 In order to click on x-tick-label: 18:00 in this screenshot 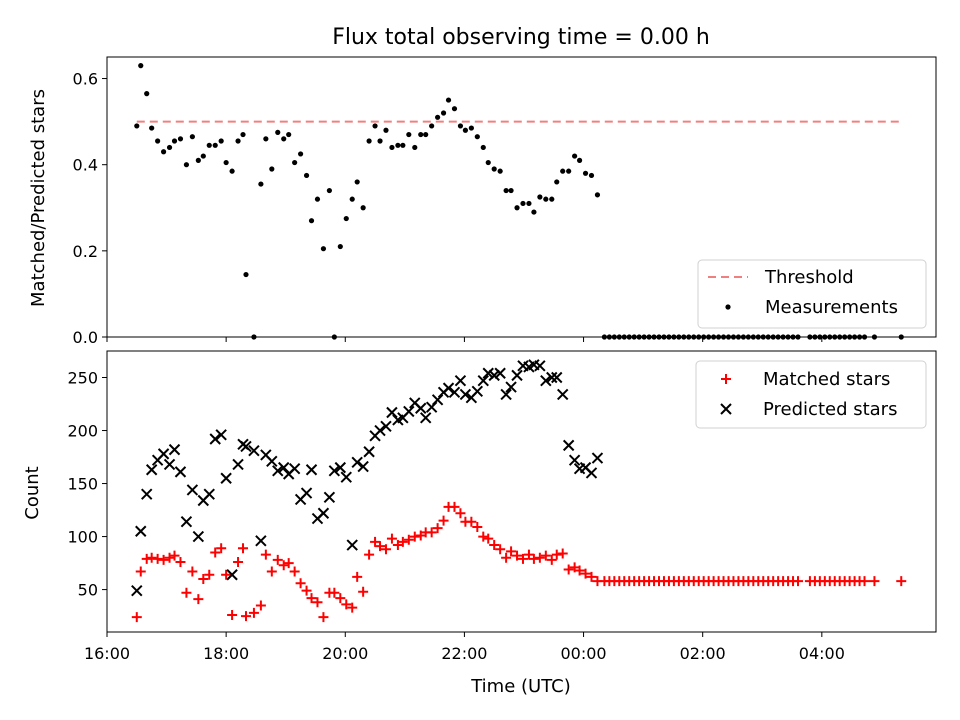, I will do `click(226, 653)`.